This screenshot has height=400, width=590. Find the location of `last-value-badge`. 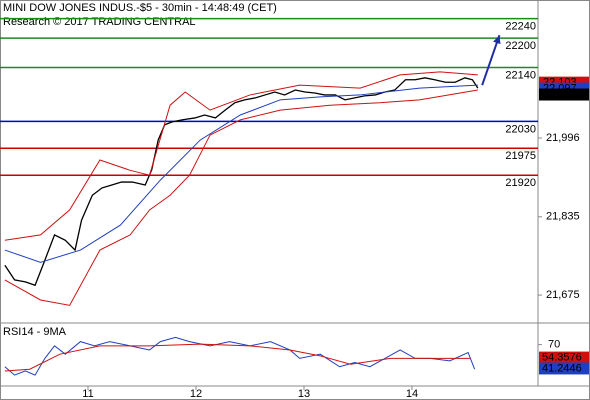

last-value-badge is located at coordinates (564, 94).